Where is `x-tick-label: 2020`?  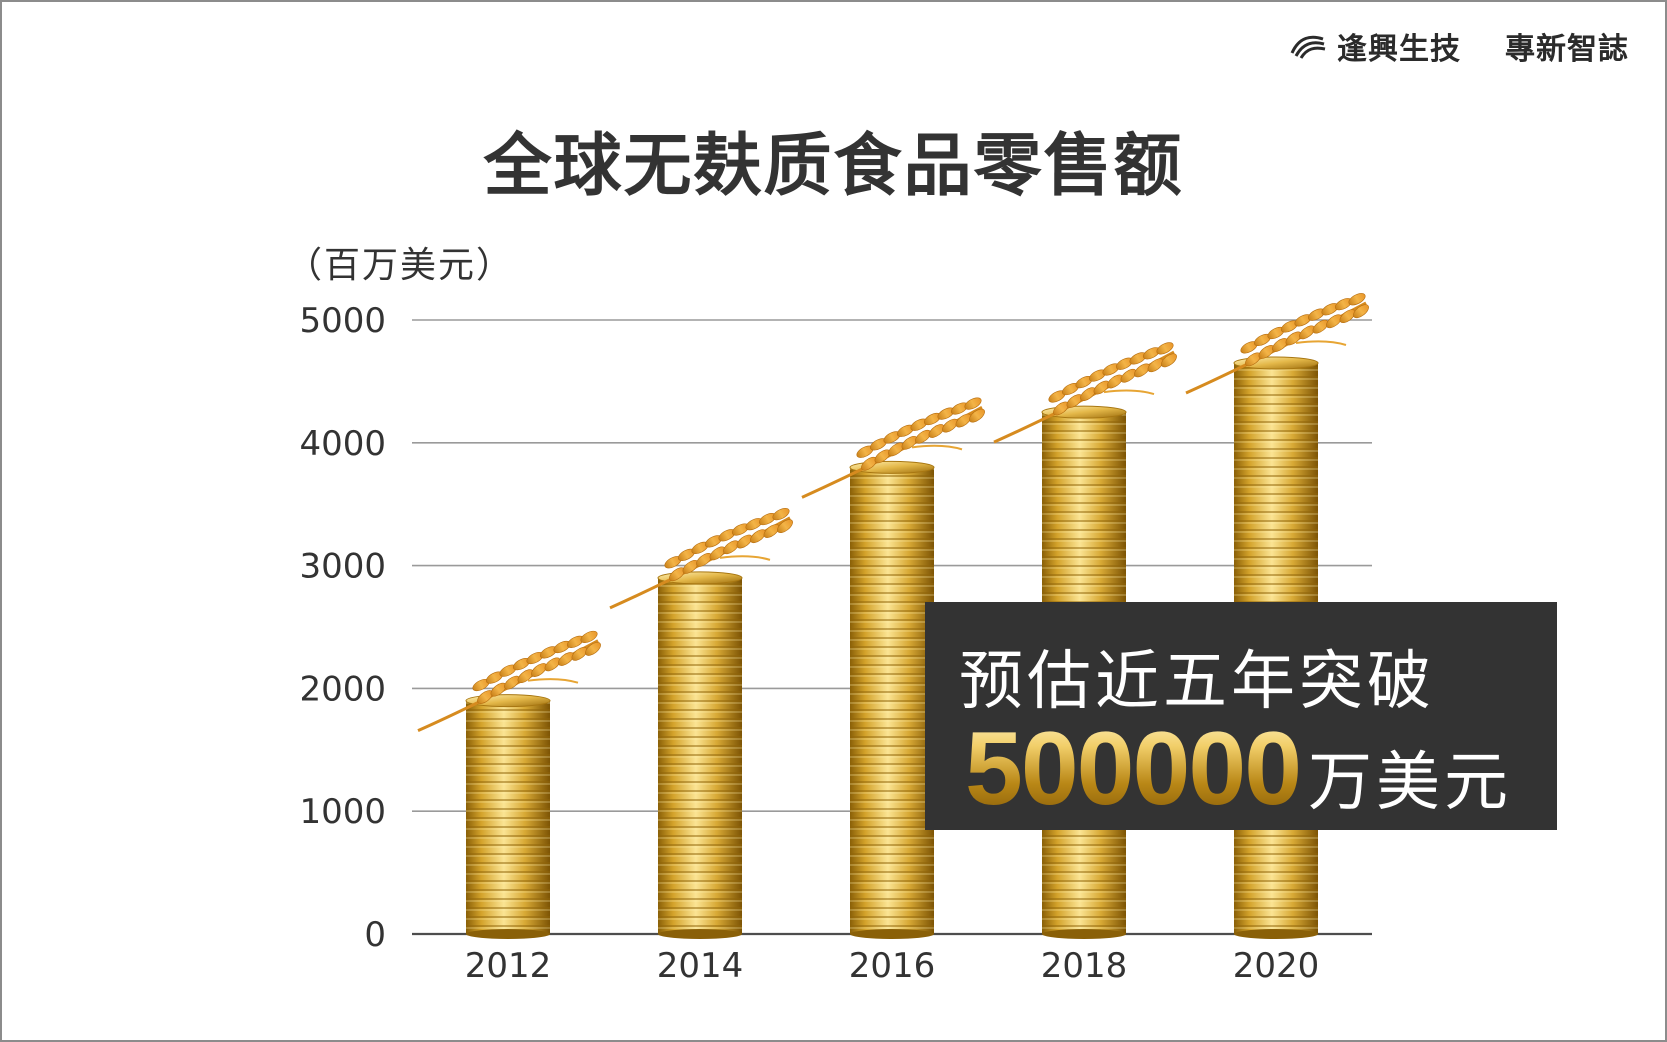 x-tick-label: 2020 is located at coordinates (1276, 966).